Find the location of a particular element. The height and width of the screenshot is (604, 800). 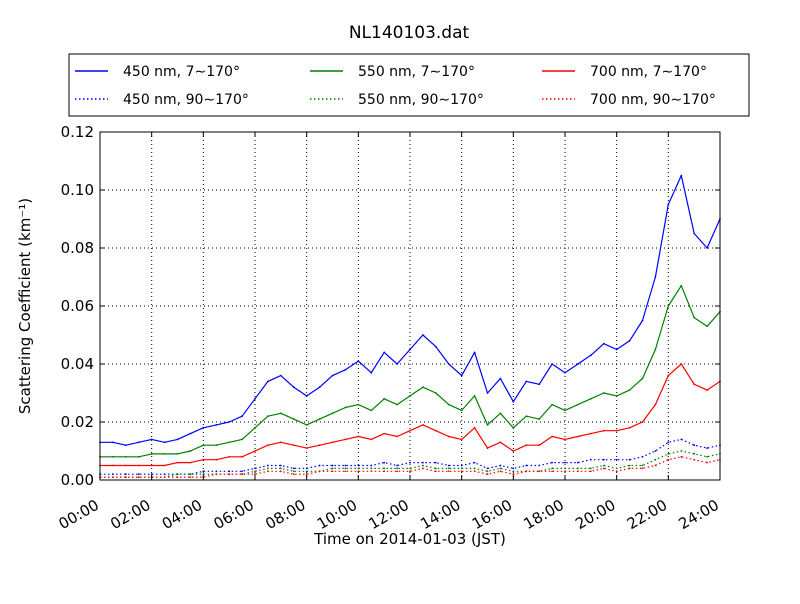

chart-title: NL140103.dat is located at coordinates (409, 33).